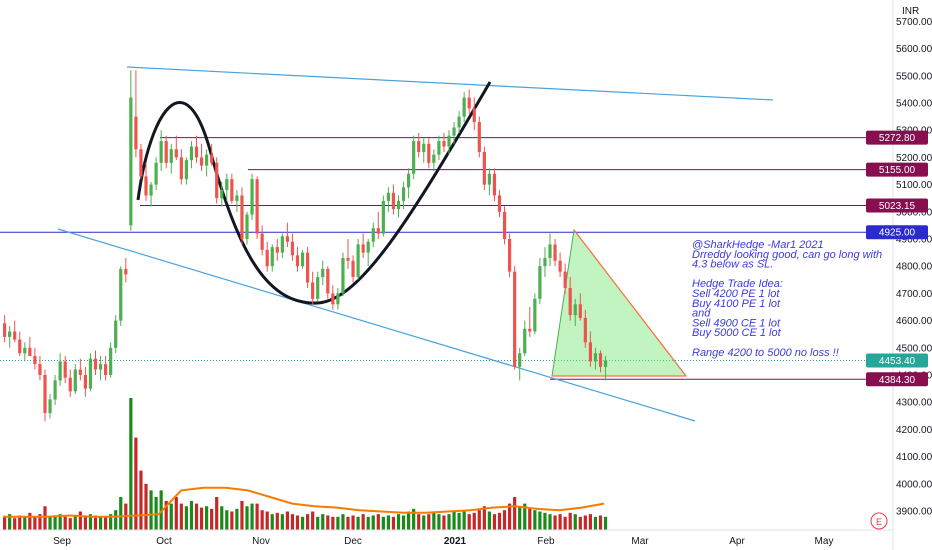  I want to click on e-button: E, so click(879, 521).